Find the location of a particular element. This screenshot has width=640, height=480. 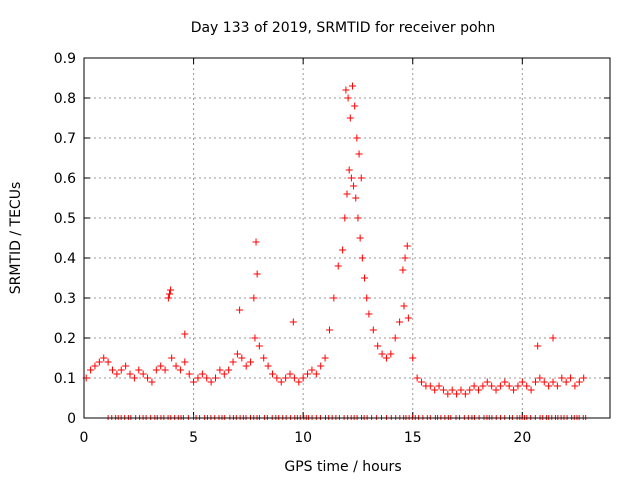

y-tick-label: 0.9 is located at coordinates (65, 59).